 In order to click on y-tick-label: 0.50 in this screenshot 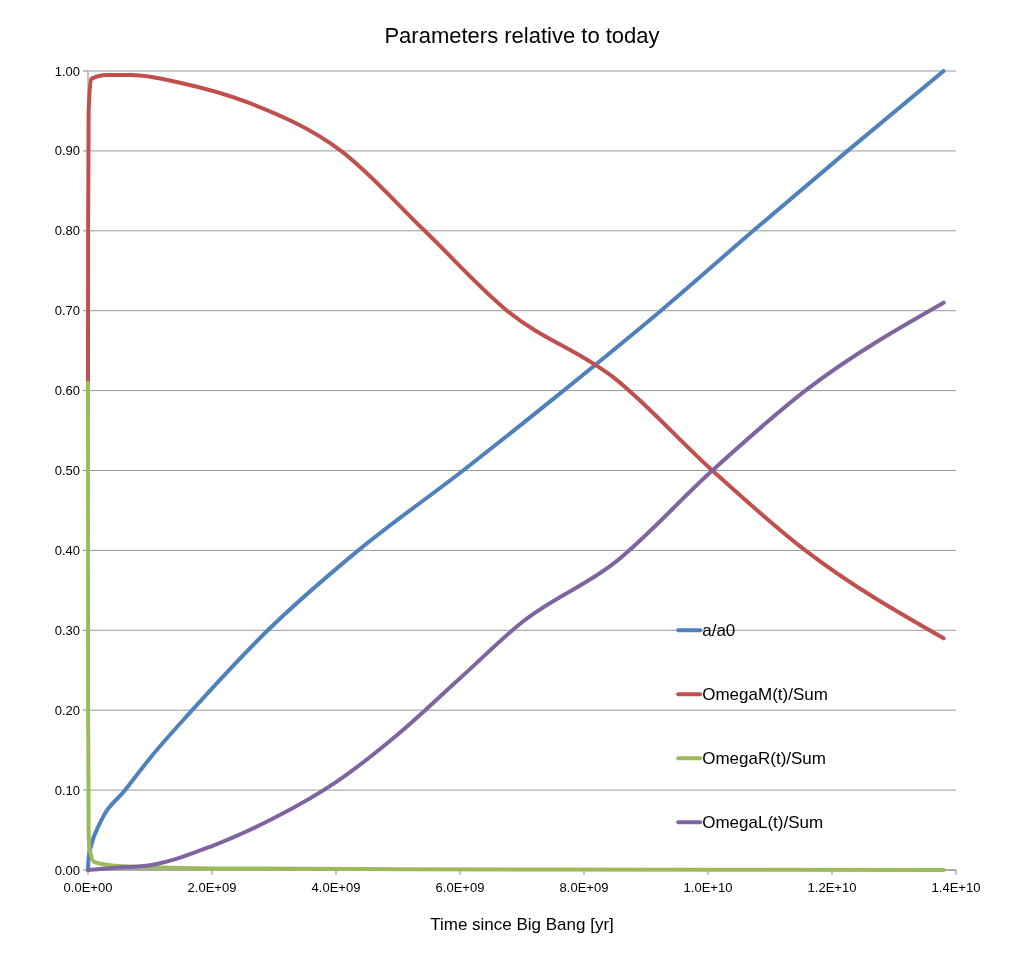, I will do `click(67, 471)`.